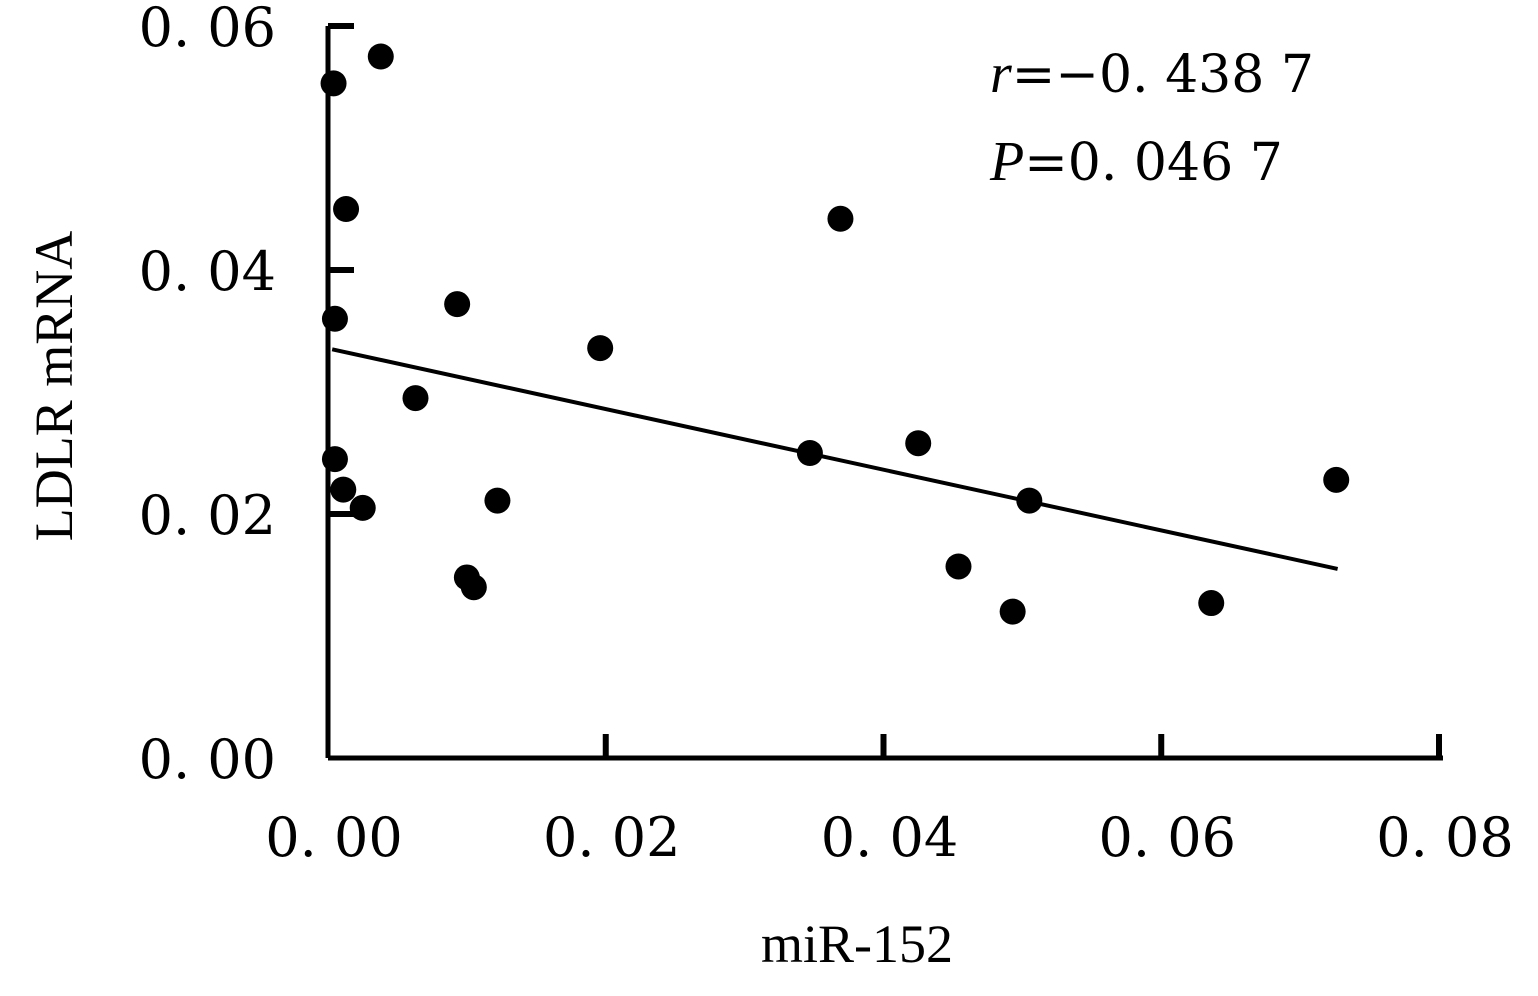  What do you see at coordinates (857, 944) in the screenshot?
I see `x-axis-title: miR-152` at bounding box center [857, 944].